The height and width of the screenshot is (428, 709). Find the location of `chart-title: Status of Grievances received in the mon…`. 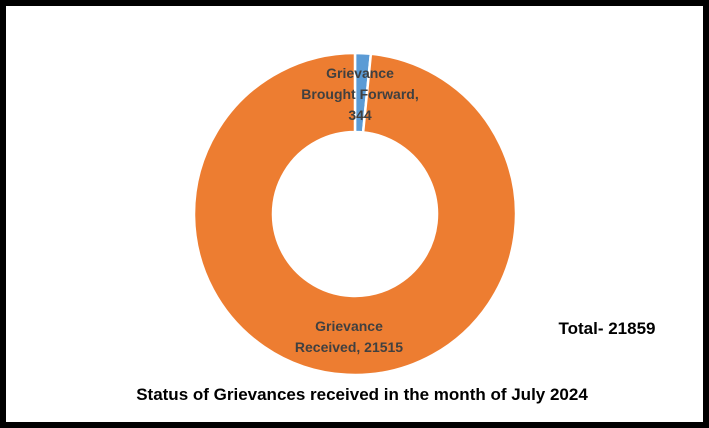

chart-title: Status of Grievances received in the mon… is located at coordinates (362, 394).